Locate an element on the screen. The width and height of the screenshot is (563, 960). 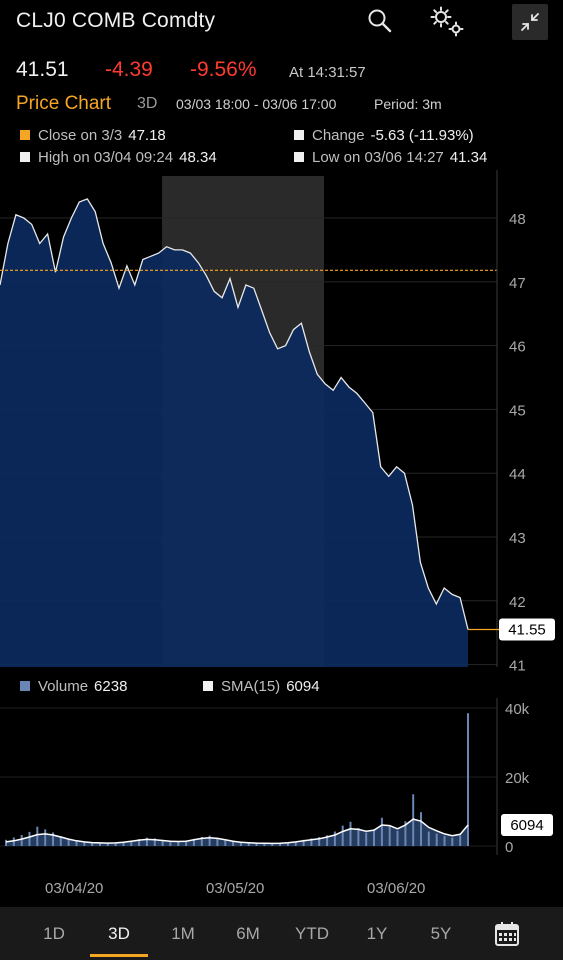
volume-swatch is located at coordinates (25, 686).